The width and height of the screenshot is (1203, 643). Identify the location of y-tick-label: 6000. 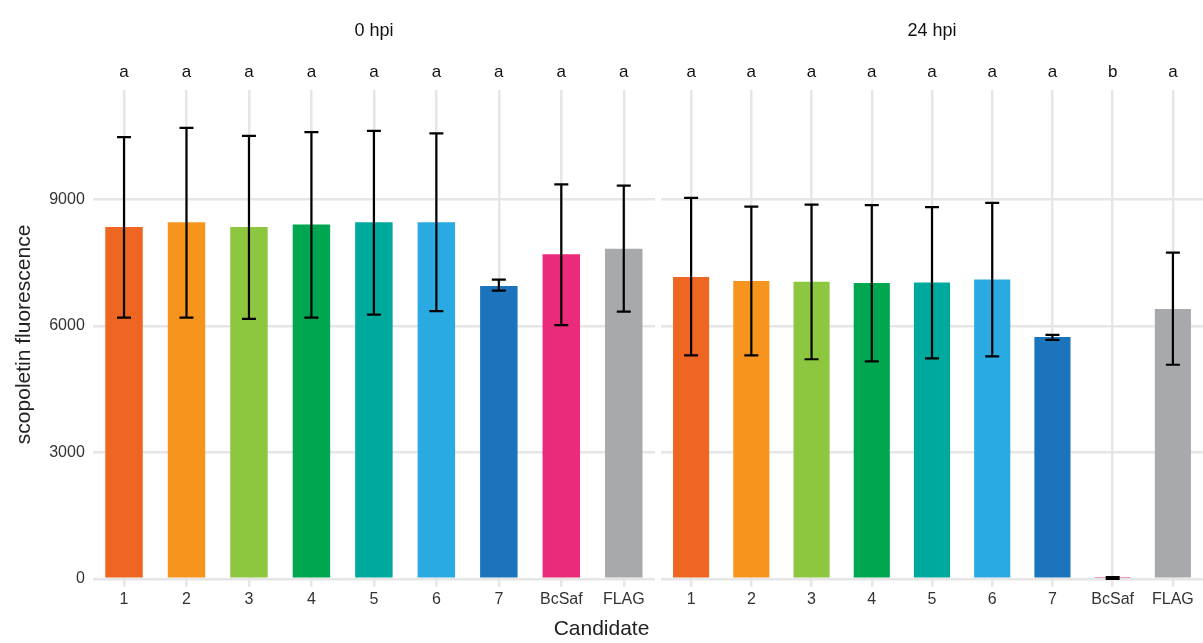
(67, 325).